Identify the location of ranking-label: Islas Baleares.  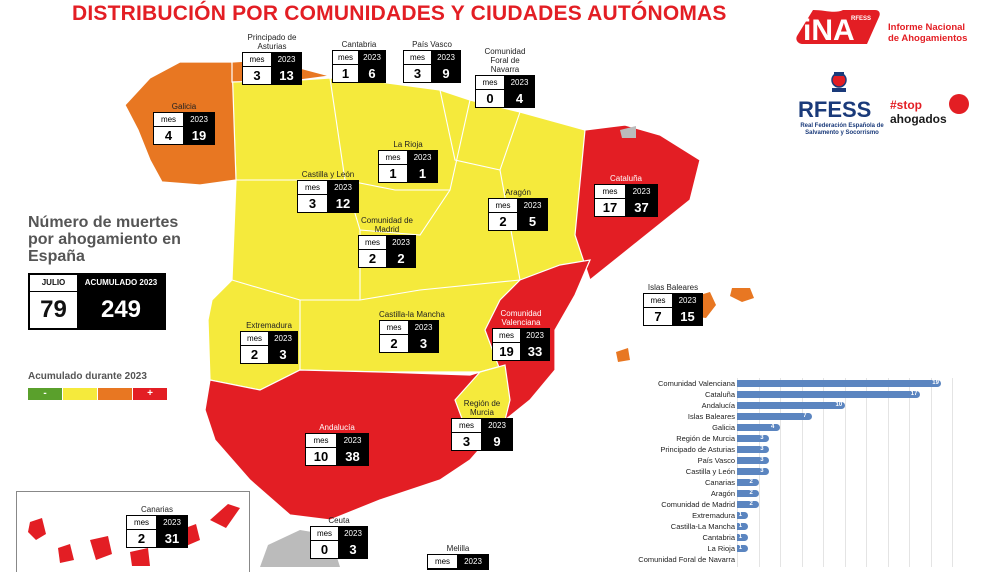
(711, 416).